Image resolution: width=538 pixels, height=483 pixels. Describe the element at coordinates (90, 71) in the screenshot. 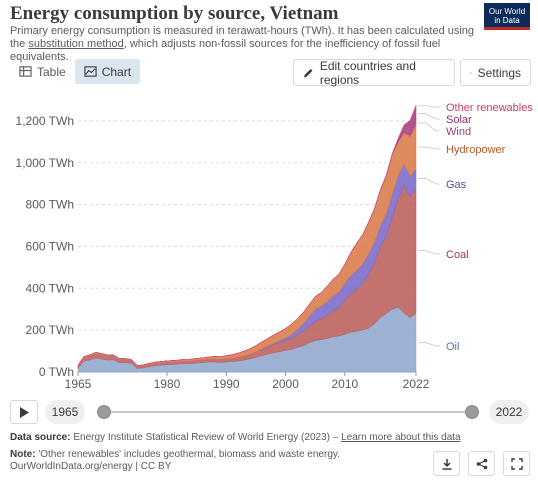

I see `chart-icon` at that location.